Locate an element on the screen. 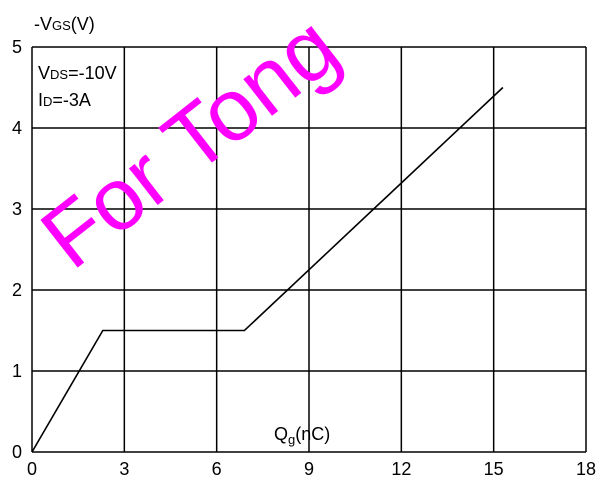 Image resolution: width=600 pixels, height=482 pixels. annotation-vds: VDS=-10V is located at coordinates (77, 73).